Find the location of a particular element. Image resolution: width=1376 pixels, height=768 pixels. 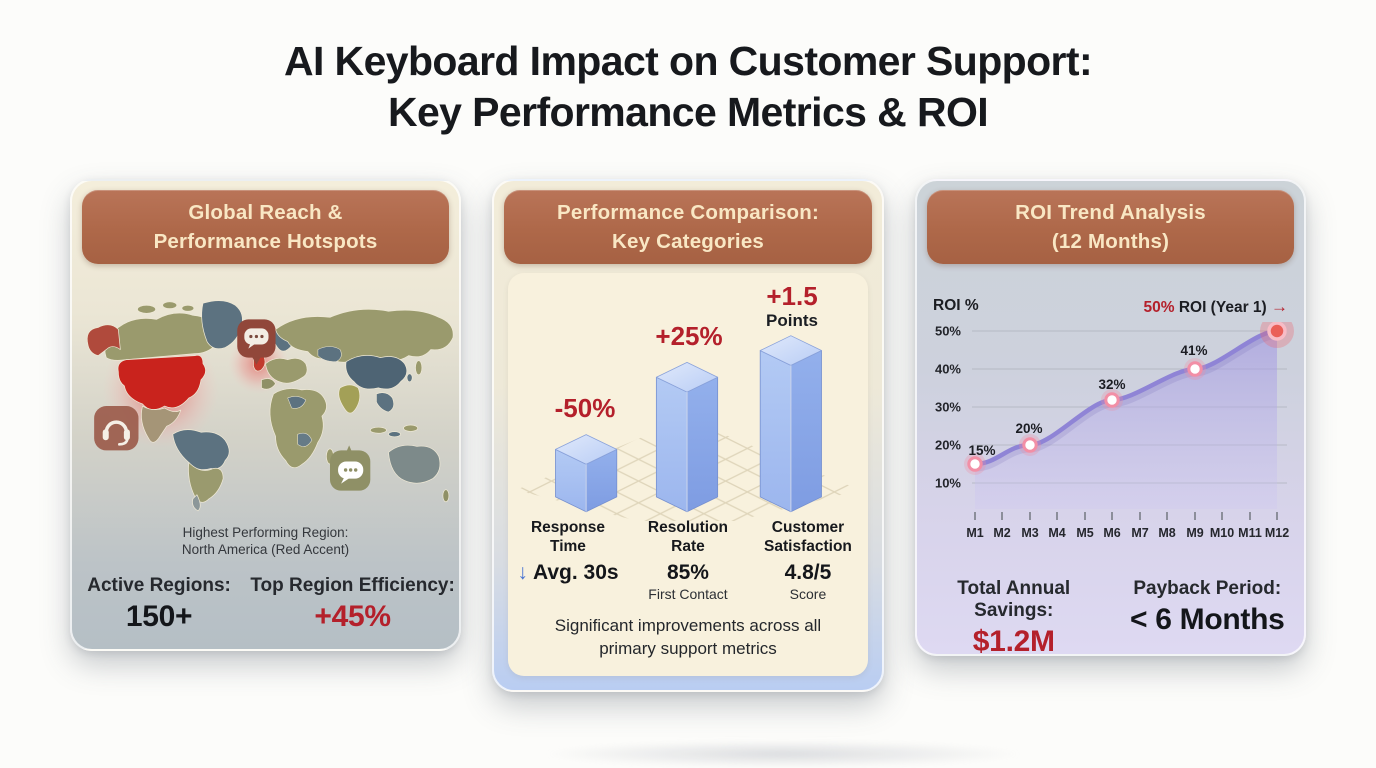

point-label-m9: 41% is located at coordinates (1194, 350).